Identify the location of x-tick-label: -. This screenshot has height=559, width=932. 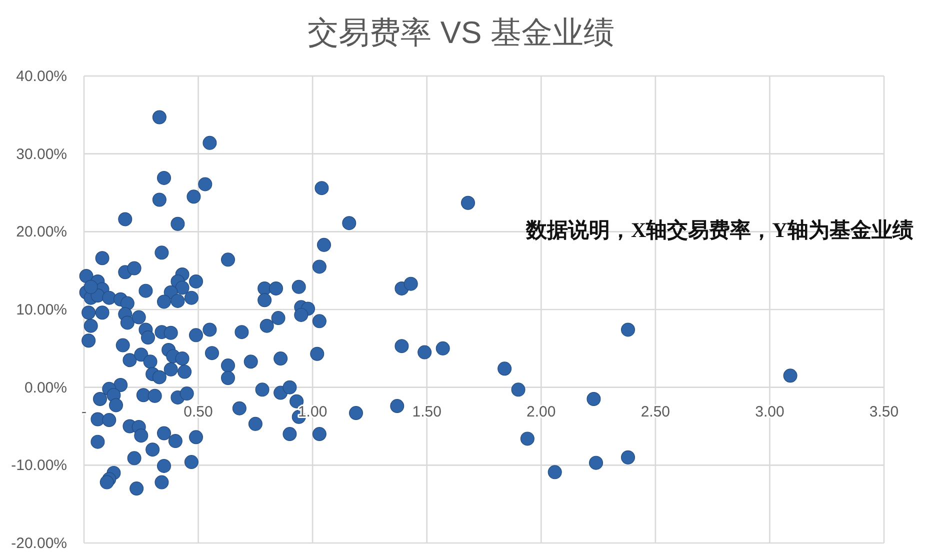
(84, 411).